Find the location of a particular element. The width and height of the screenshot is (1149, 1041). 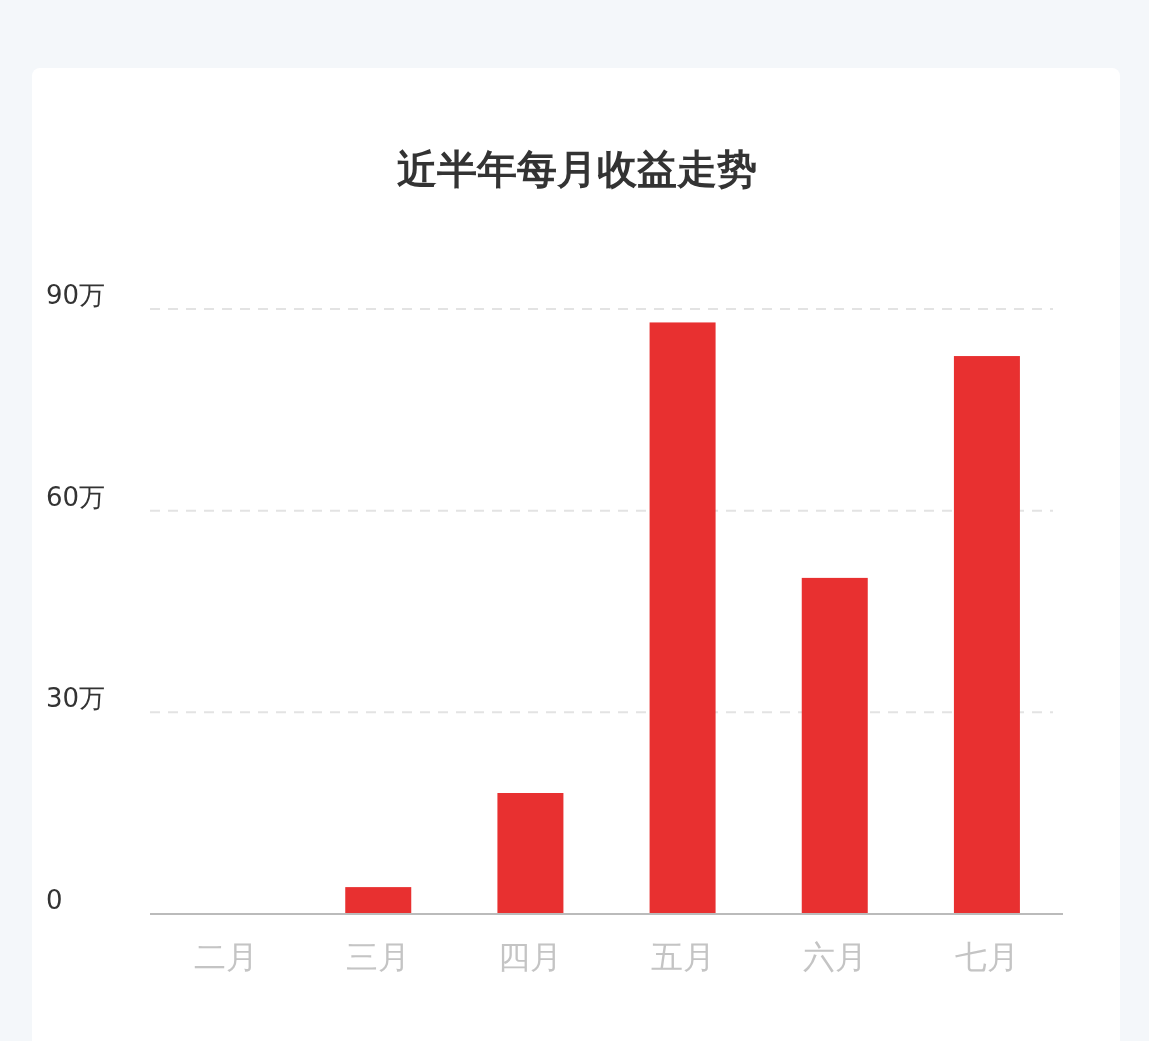

x-tick-label: 七月 is located at coordinates (986, 957).